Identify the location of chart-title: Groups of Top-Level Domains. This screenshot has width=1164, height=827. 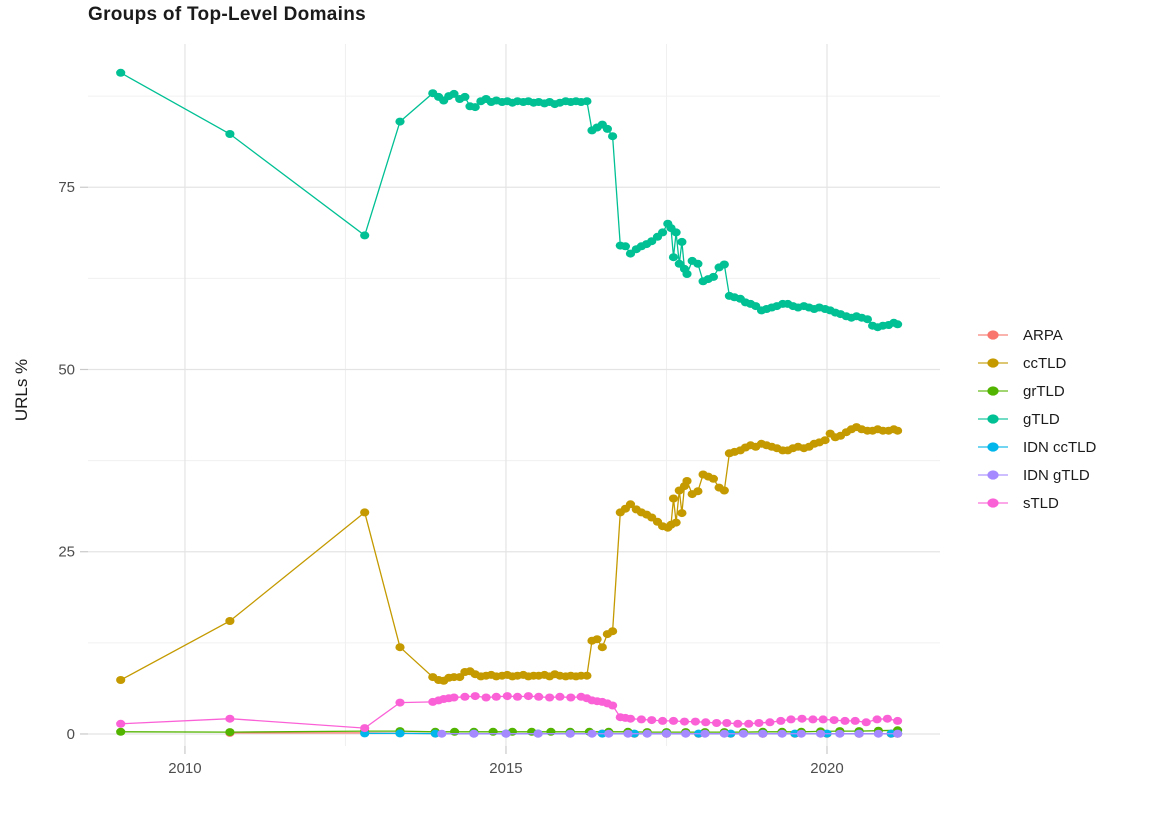
(227, 14).